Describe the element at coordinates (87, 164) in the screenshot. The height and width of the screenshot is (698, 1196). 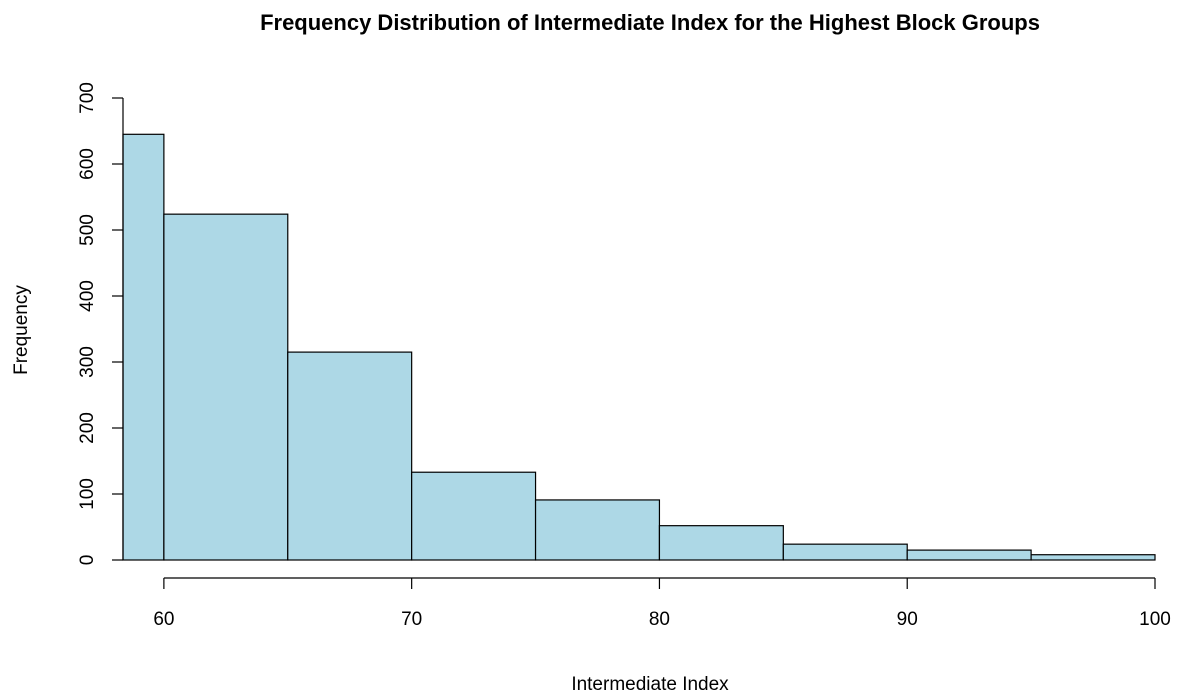
I see `y-tick-label: 600` at that location.